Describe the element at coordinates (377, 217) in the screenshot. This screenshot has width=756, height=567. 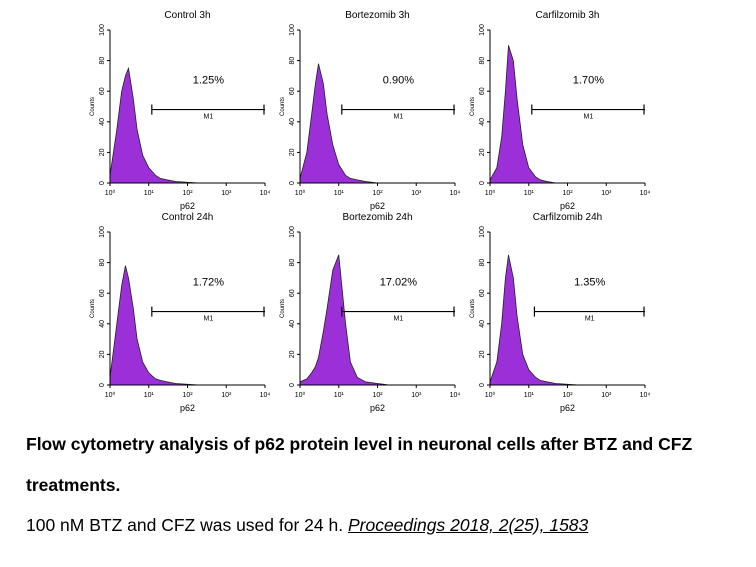
I see `panel-title: Bortezomib 24h` at that location.